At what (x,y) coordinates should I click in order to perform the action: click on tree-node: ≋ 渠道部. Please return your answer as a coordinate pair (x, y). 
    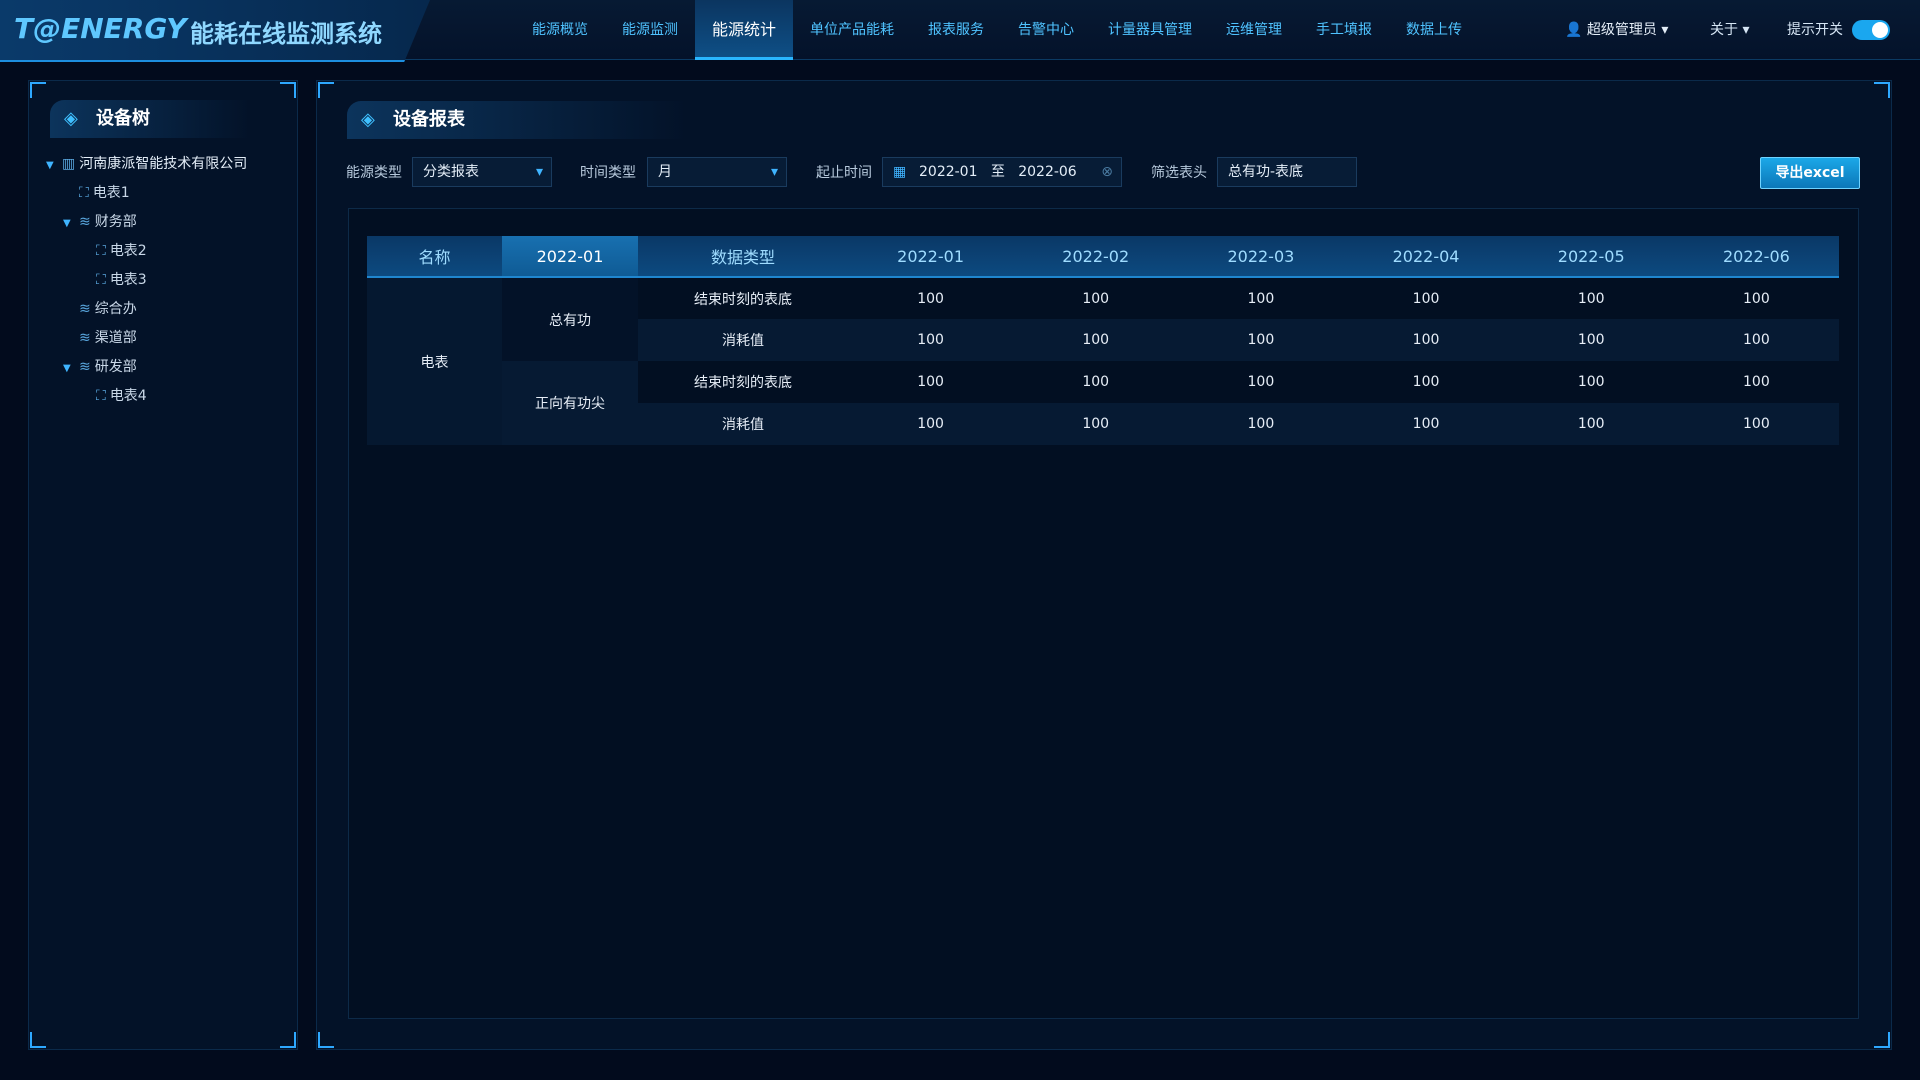
    Looking at the image, I should click on (108, 338).